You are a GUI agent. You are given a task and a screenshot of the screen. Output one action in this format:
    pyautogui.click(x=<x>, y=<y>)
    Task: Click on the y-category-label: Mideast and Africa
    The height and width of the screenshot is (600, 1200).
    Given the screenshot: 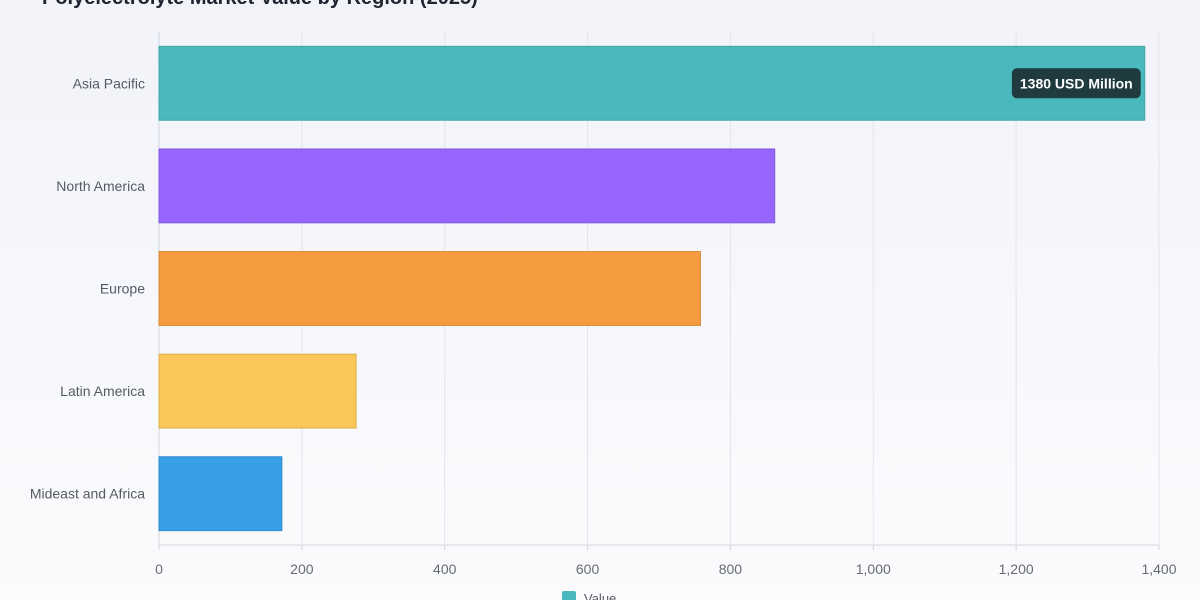 What is the action you would take?
    pyautogui.click(x=87, y=494)
    